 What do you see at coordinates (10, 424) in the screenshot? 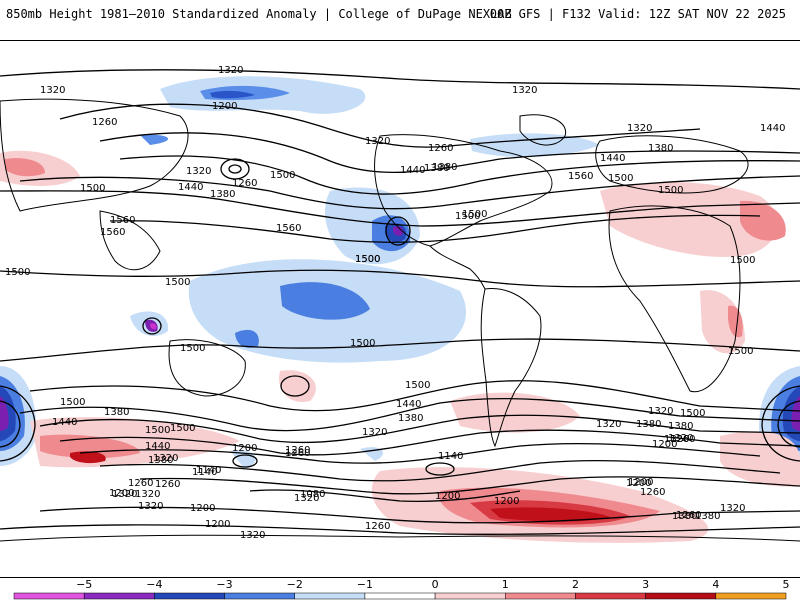
I see `contour-low-west-inner` at bounding box center [10, 424].